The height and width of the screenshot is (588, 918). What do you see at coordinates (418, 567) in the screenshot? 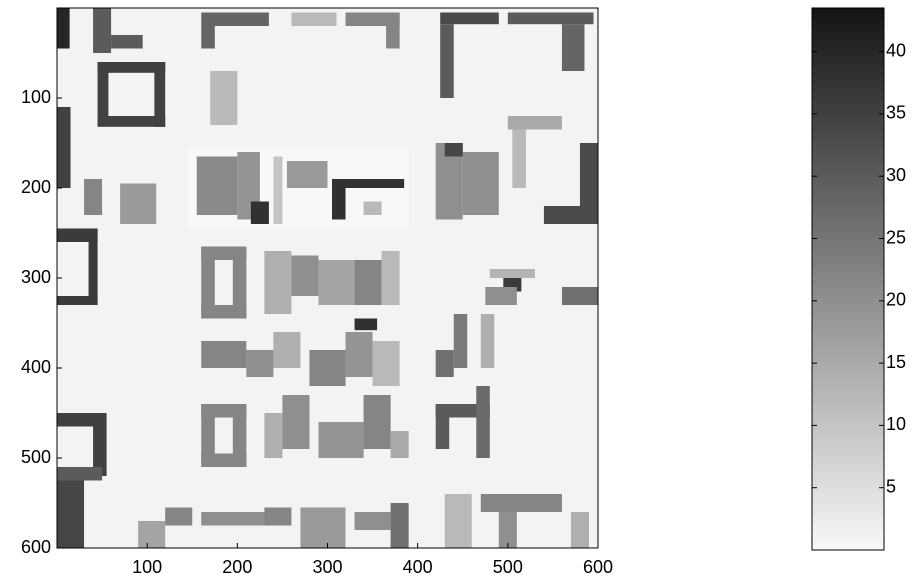
I see `x-tick-label: 400` at bounding box center [418, 567].